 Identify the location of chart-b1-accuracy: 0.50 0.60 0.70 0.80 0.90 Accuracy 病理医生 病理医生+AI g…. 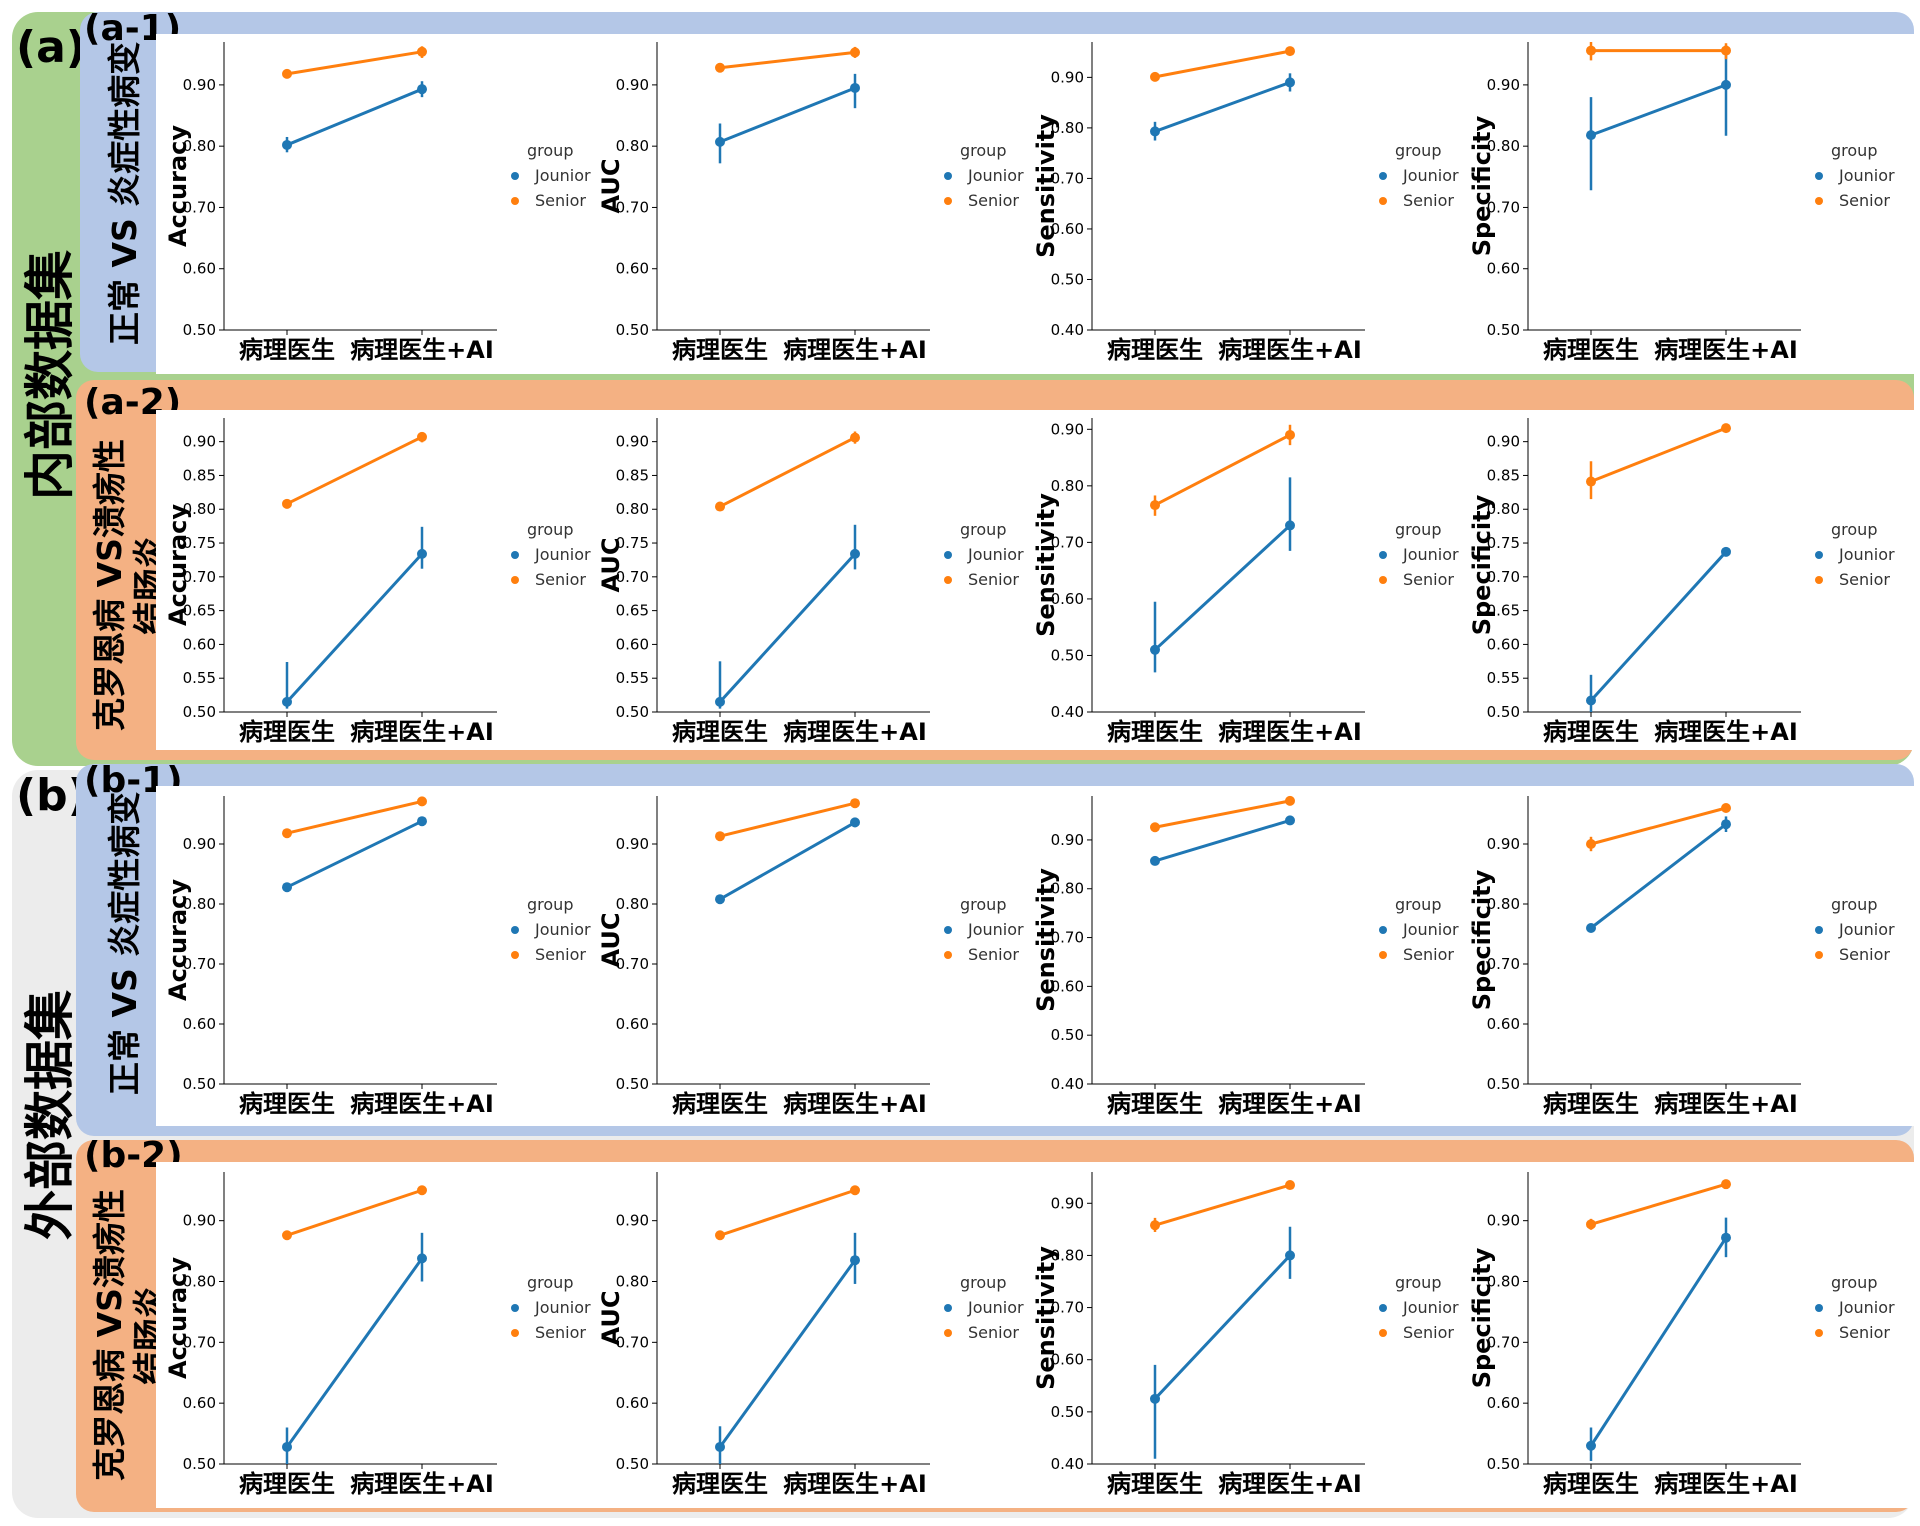
(377, 957).